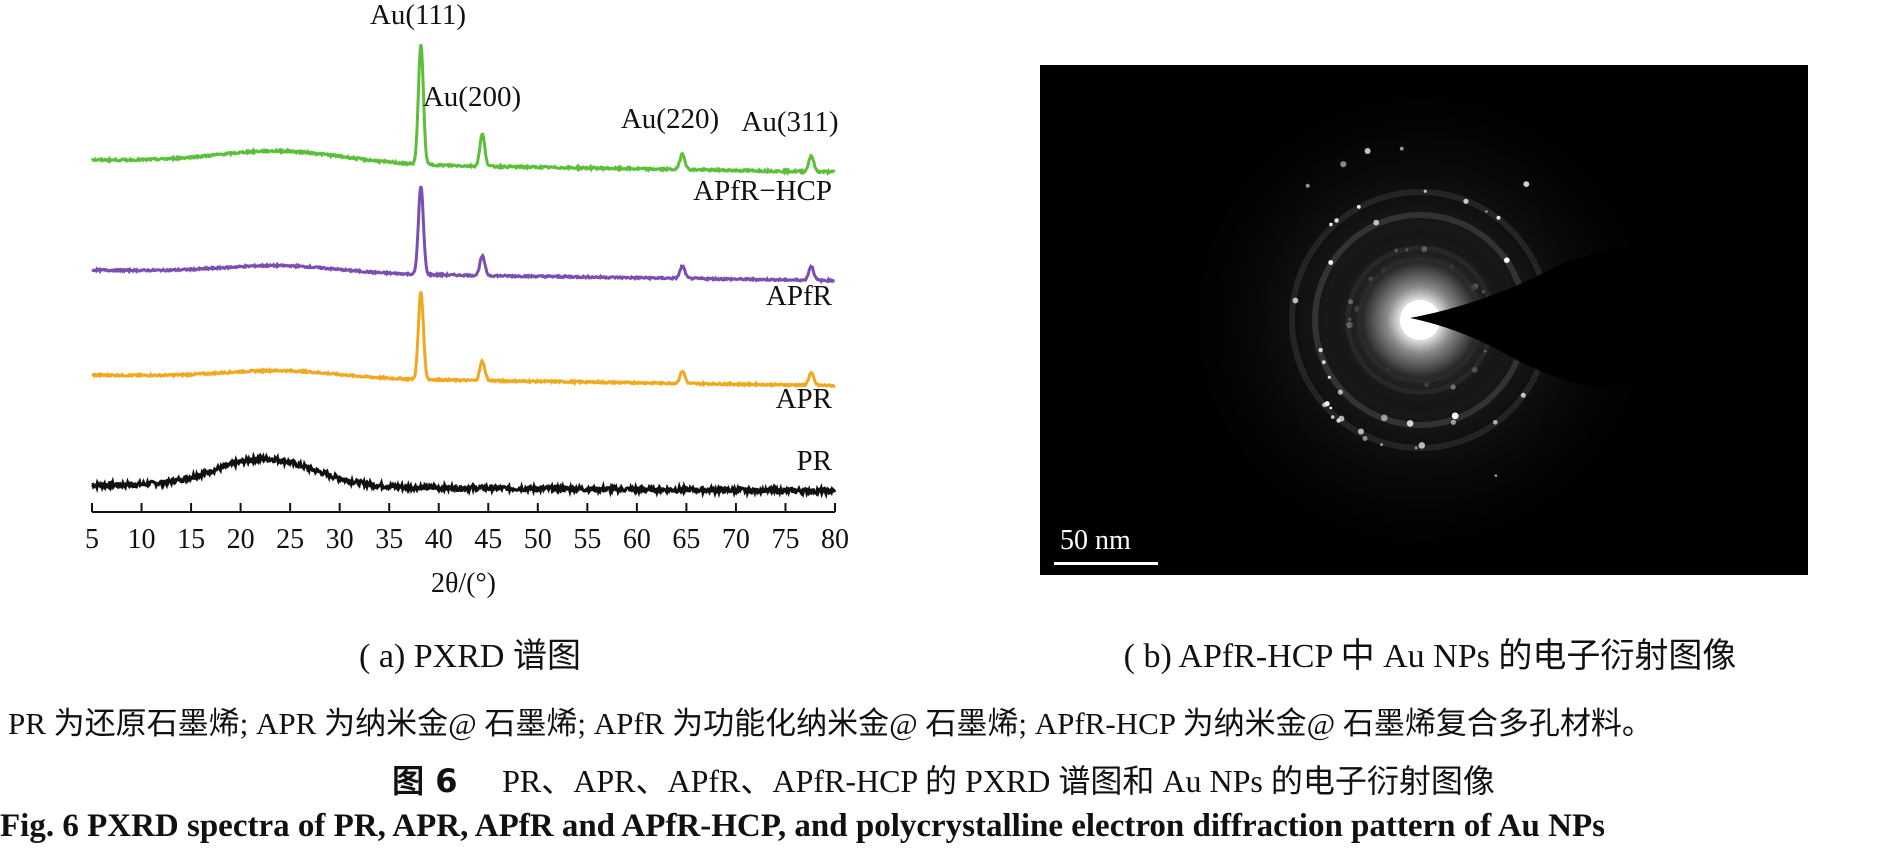  Describe the element at coordinates (463, 583) in the screenshot. I see `x-axis-label: 2θ/(°)` at that location.